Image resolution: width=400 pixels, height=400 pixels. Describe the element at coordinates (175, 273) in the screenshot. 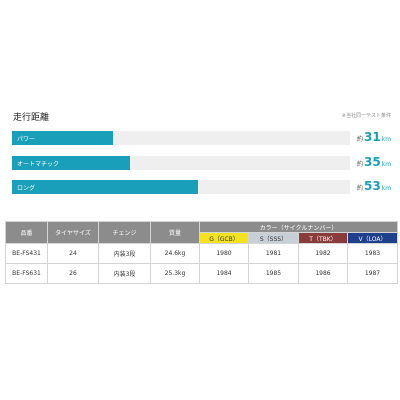

I see `cell-weight: 25.3kg` at that location.